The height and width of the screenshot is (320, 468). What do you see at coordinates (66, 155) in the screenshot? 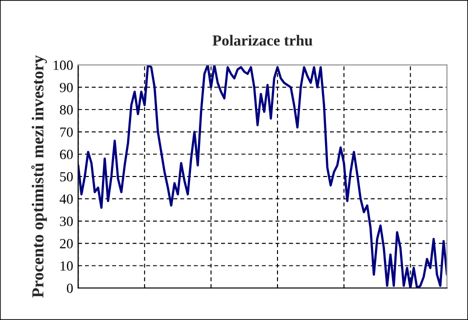
I see `y-tick-label: 60` at bounding box center [66, 155].